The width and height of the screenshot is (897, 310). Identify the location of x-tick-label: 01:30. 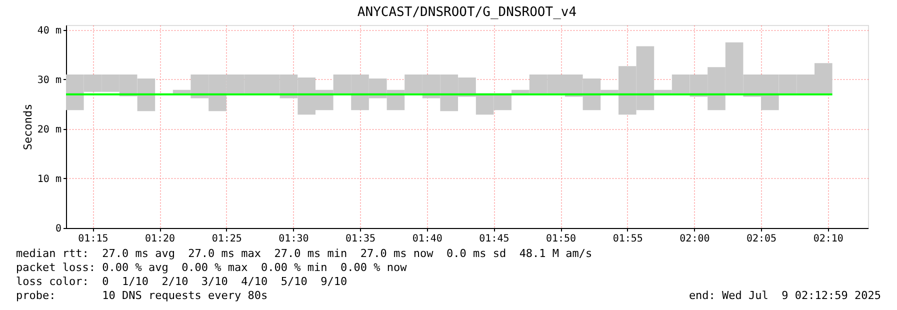
(293, 239).